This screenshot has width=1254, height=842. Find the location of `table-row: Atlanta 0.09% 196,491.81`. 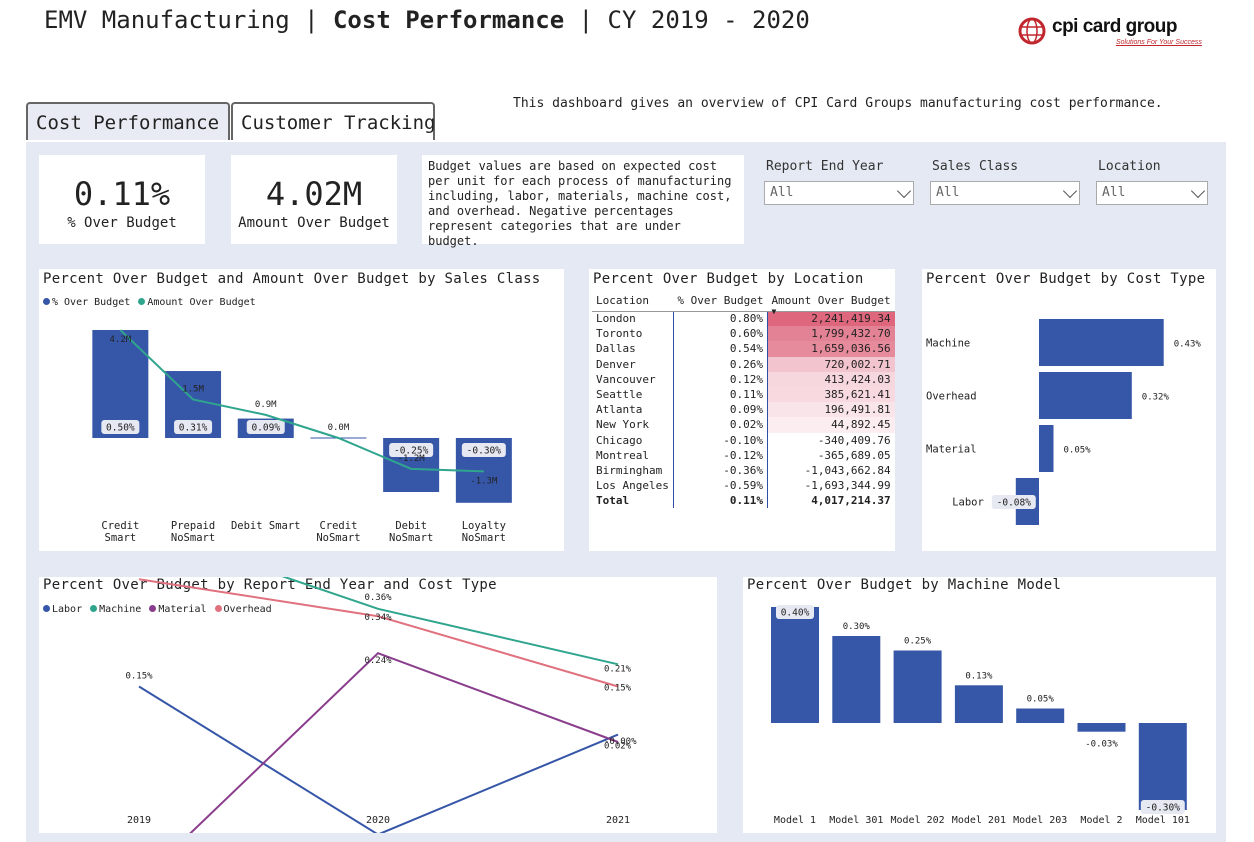

table-row: Atlanta 0.09% 196,491.81 is located at coordinates (743, 410).